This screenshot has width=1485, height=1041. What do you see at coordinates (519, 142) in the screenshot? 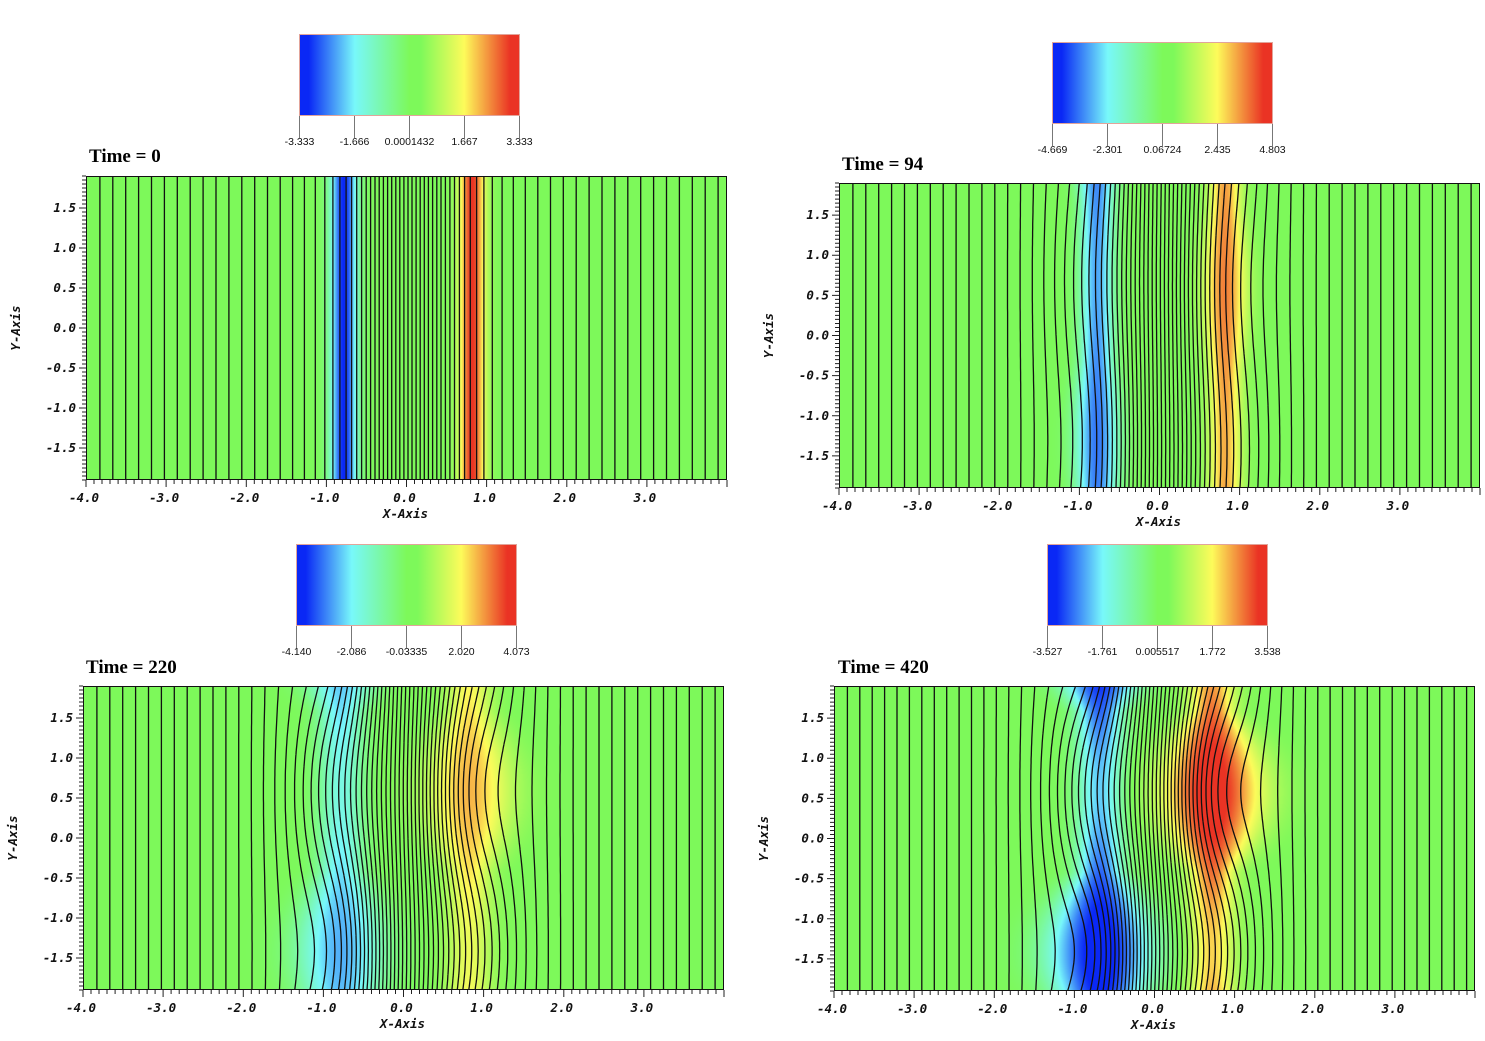
I see `colorbar-tick-label: 3.333` at bounding box center [519, 142].